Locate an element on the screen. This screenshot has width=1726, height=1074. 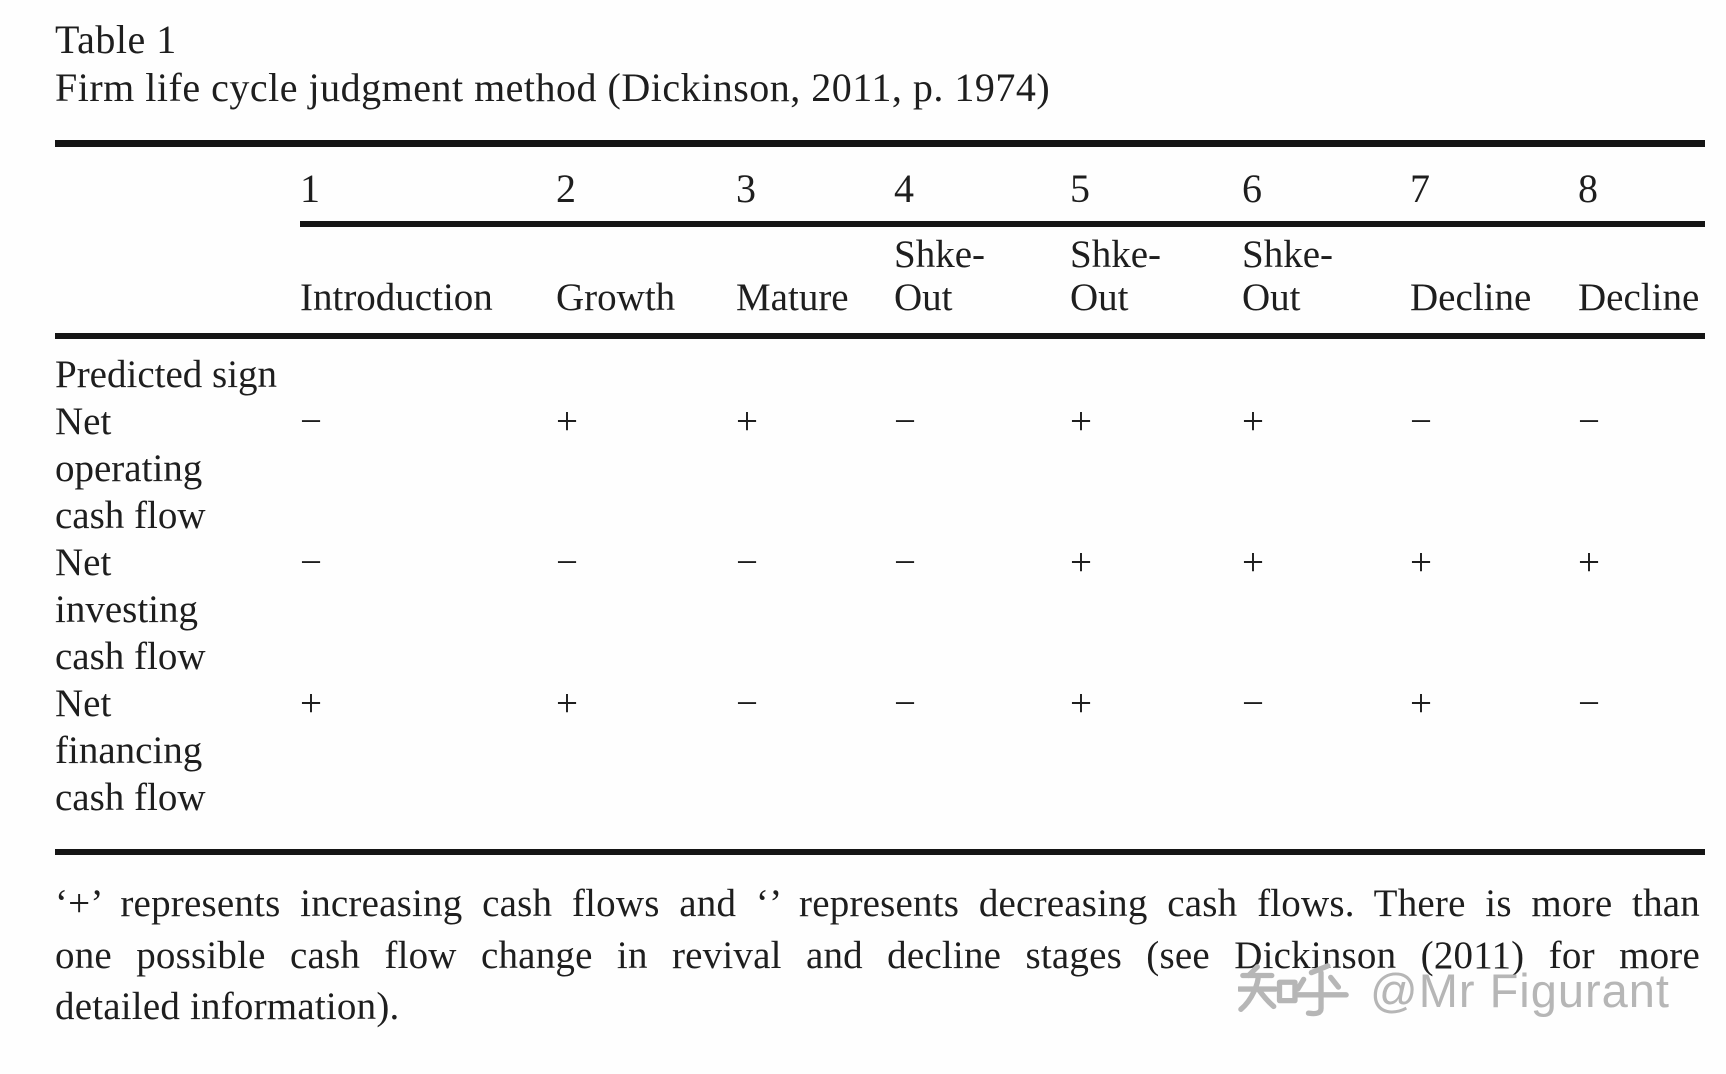
column-number-row: 1 2 3 4 5 6 7 8 is located at coordinates (880, 185).